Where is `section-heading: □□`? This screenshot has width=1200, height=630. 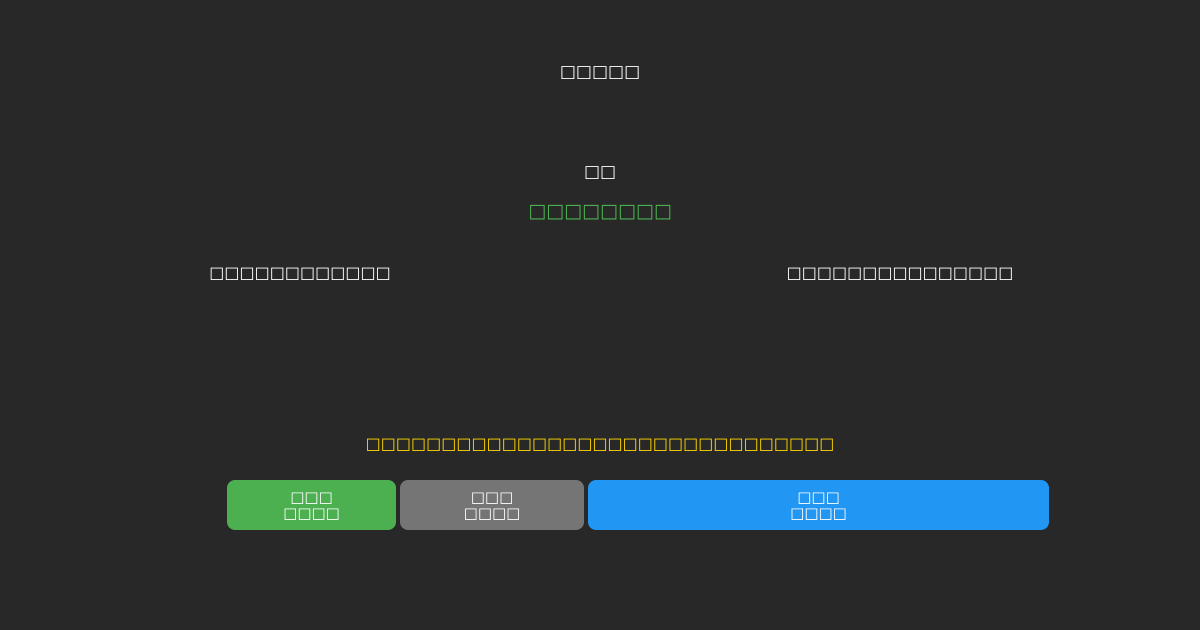
section-heading: □□ is located at coordinates (600, 172).